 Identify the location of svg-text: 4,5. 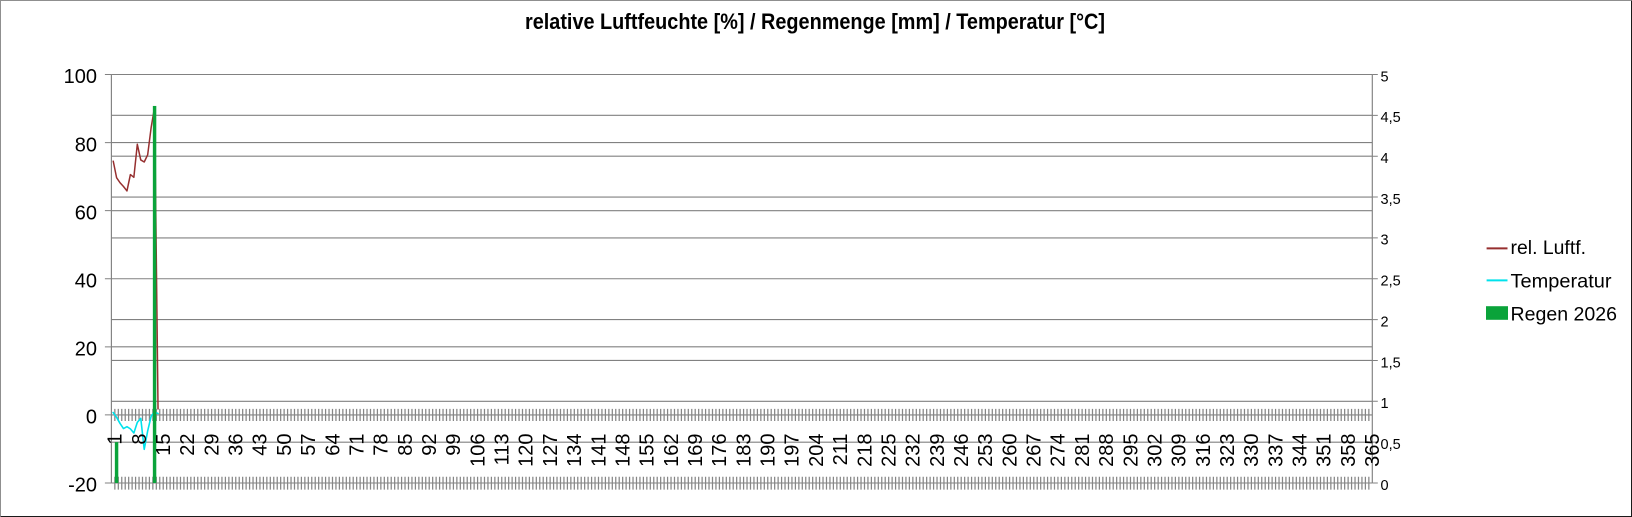
(1391, 118).